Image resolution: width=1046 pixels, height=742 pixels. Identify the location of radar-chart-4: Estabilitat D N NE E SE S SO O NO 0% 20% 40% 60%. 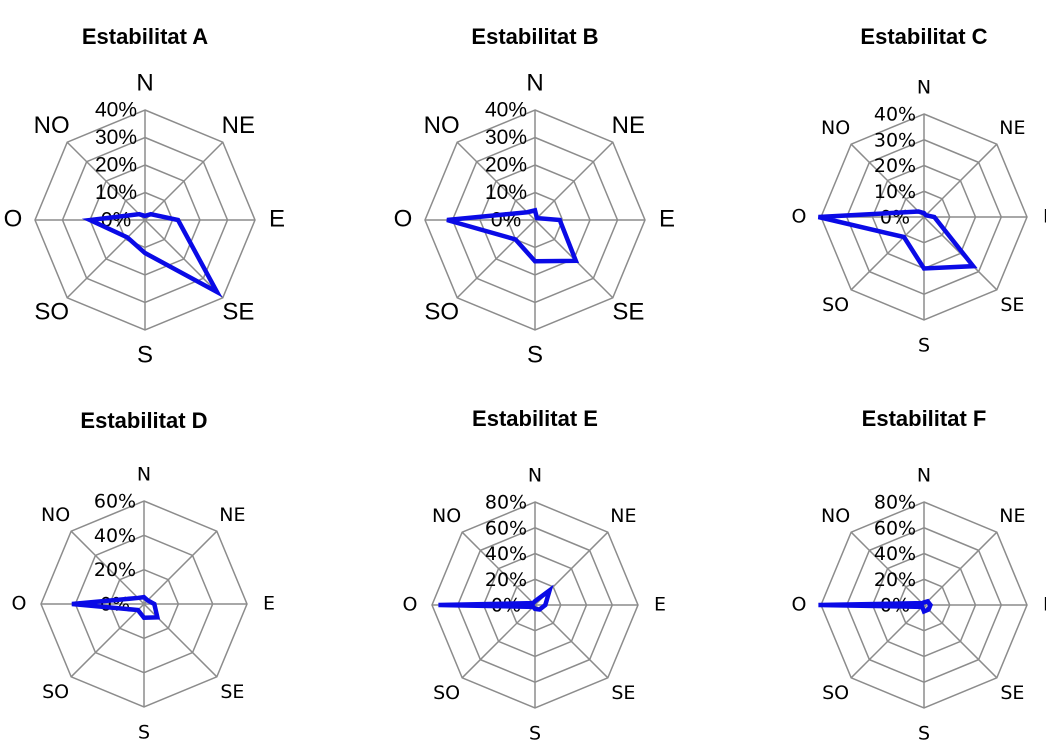
(143, 575).